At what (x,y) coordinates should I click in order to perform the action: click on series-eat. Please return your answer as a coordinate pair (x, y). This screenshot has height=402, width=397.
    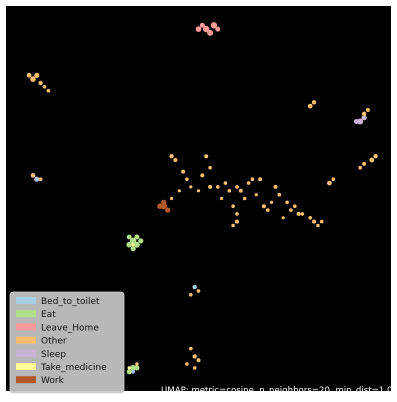
    Looking at the image, I should click on (135, 304).